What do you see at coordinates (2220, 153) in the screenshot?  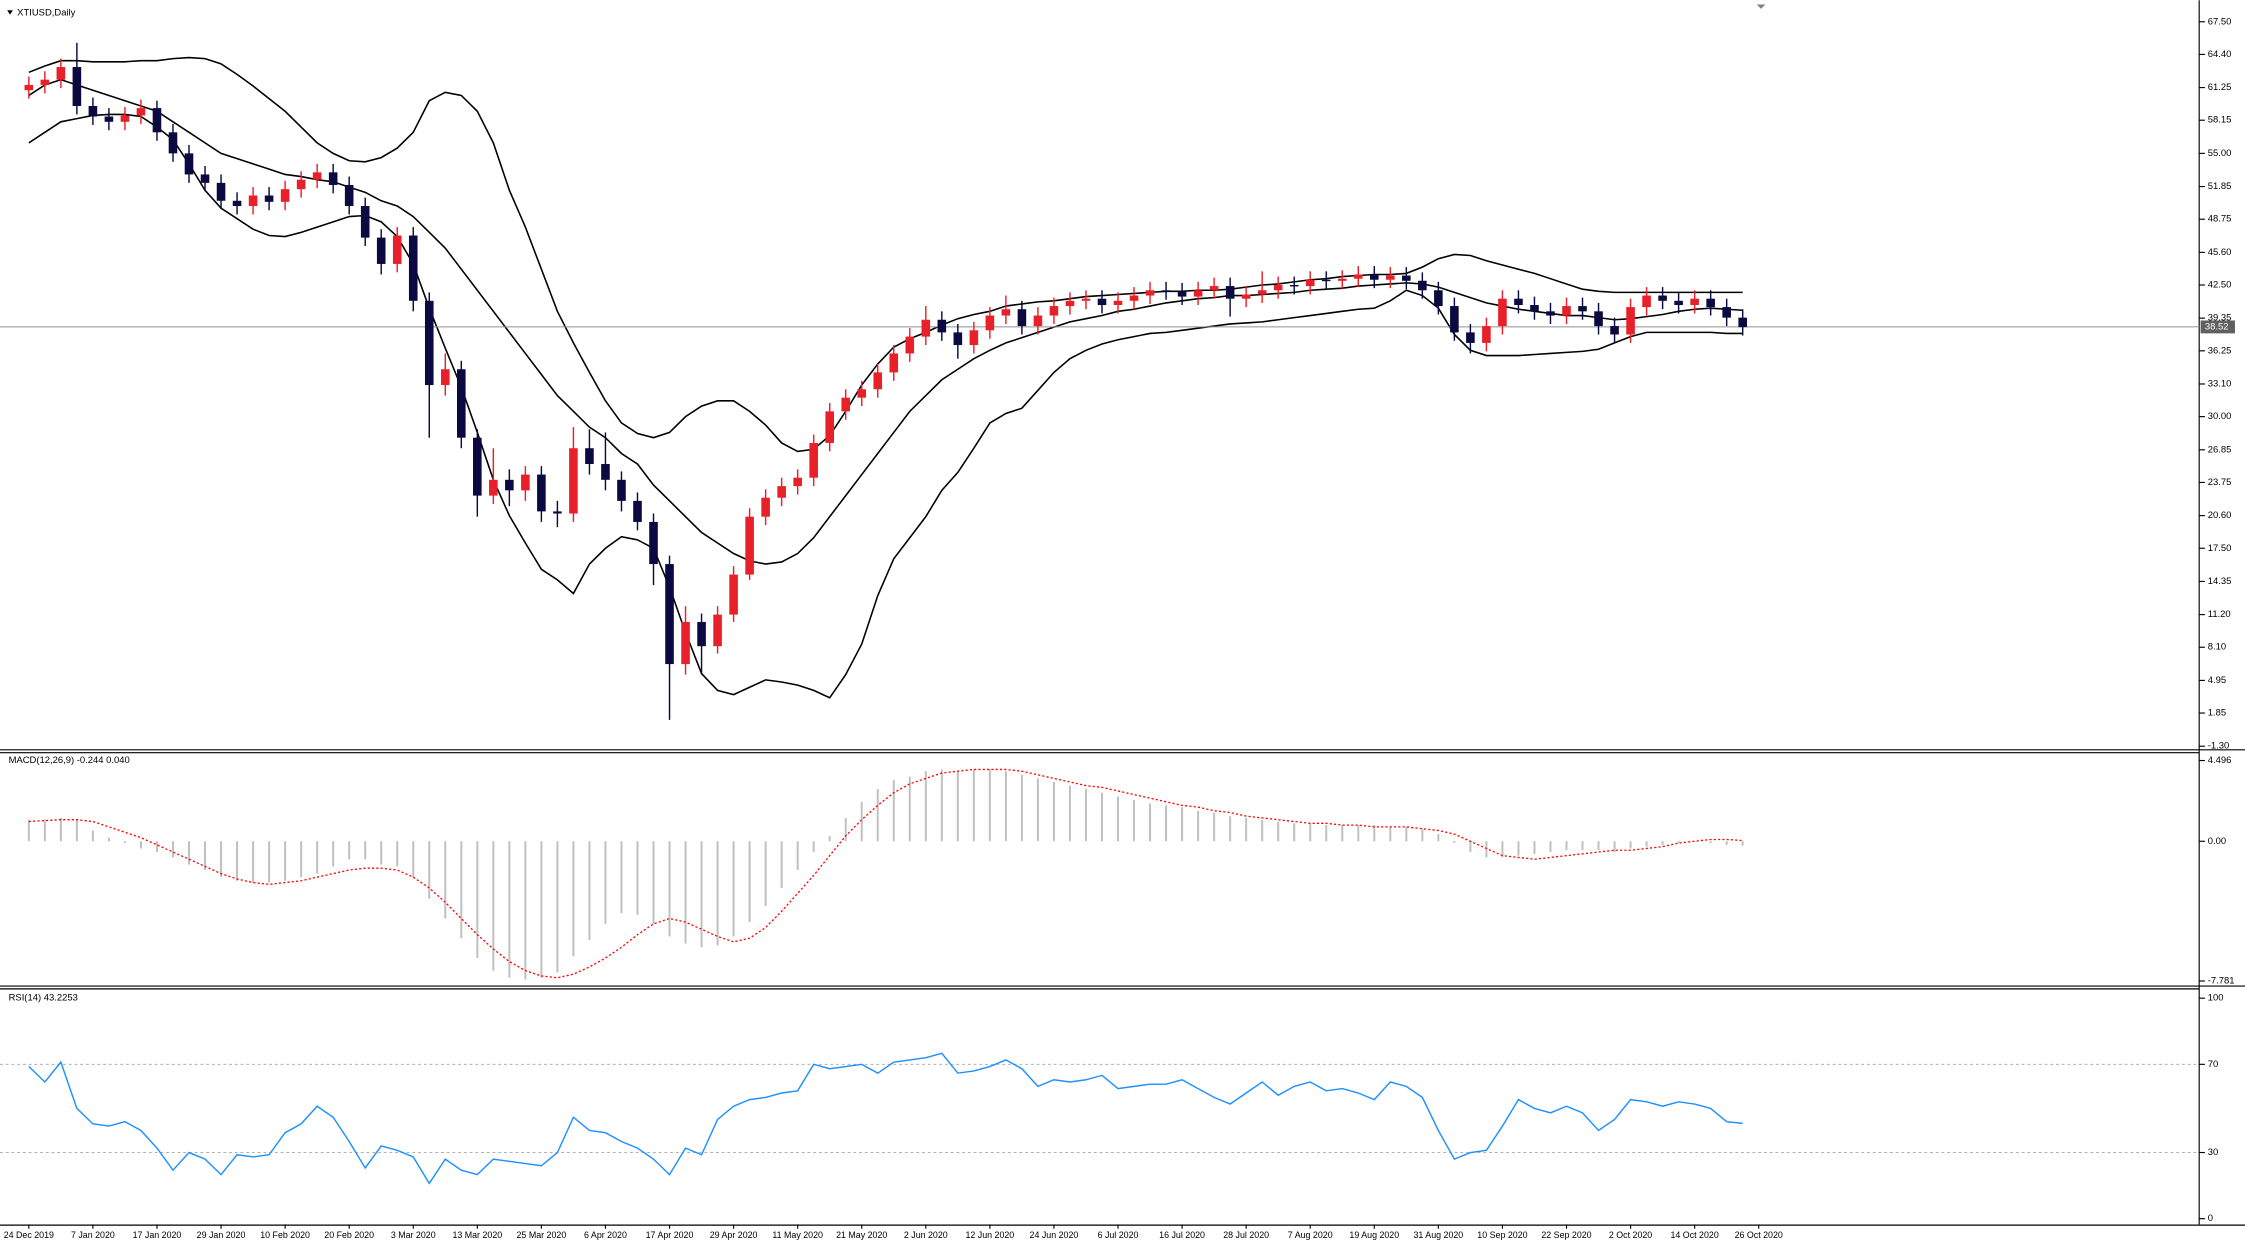 I see `y-tick-label: 55.00` at bounding box center [2220, 153].